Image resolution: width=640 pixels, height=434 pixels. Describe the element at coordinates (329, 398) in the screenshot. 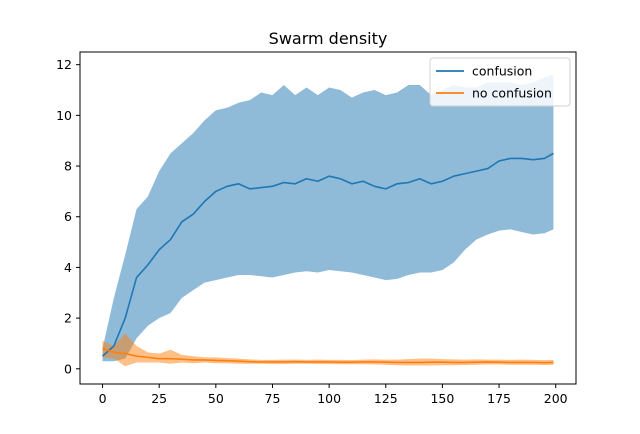

I see `x-tick-label: 100` at that location.